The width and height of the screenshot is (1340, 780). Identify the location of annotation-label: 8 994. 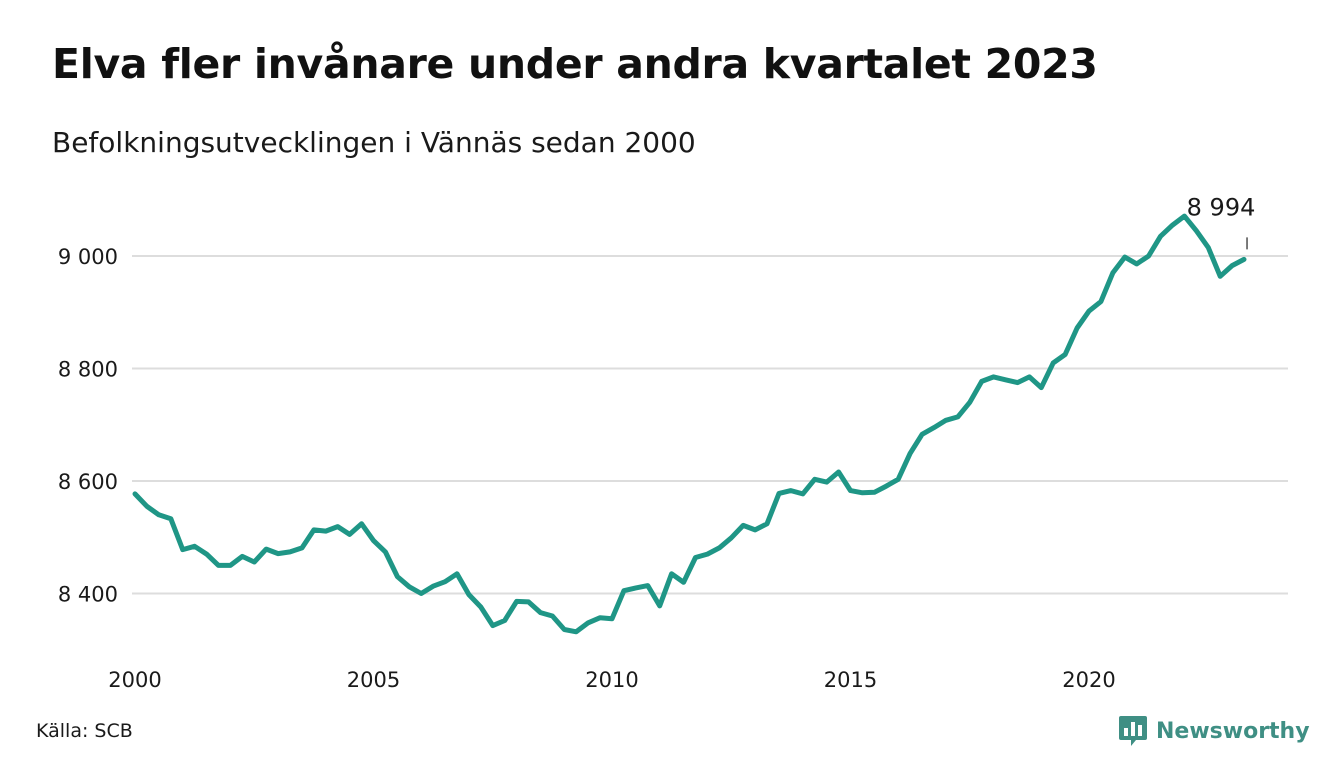
(1221, 207).